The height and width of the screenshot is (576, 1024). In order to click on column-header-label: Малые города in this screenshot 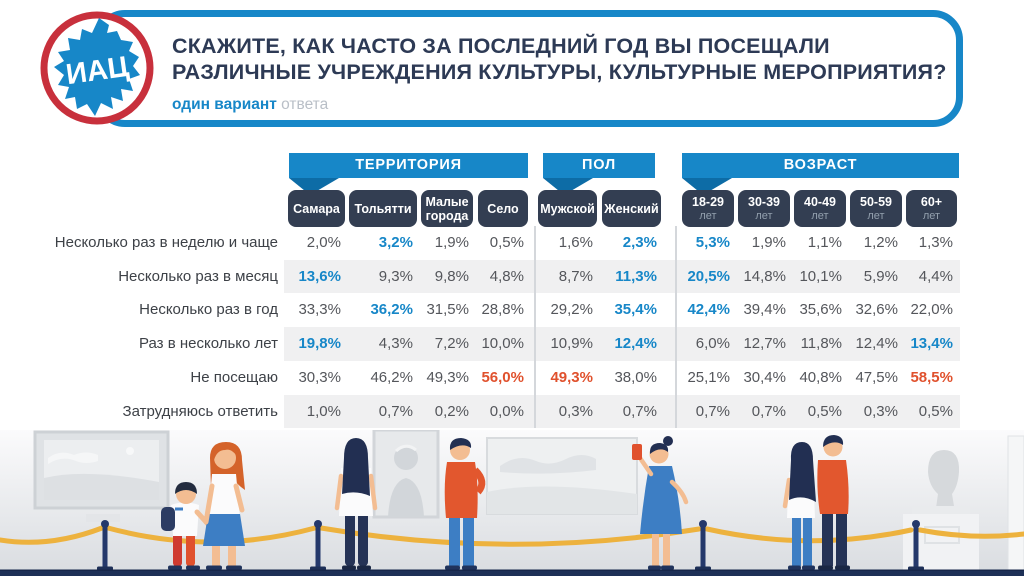, I will do `click(447, 208)`.